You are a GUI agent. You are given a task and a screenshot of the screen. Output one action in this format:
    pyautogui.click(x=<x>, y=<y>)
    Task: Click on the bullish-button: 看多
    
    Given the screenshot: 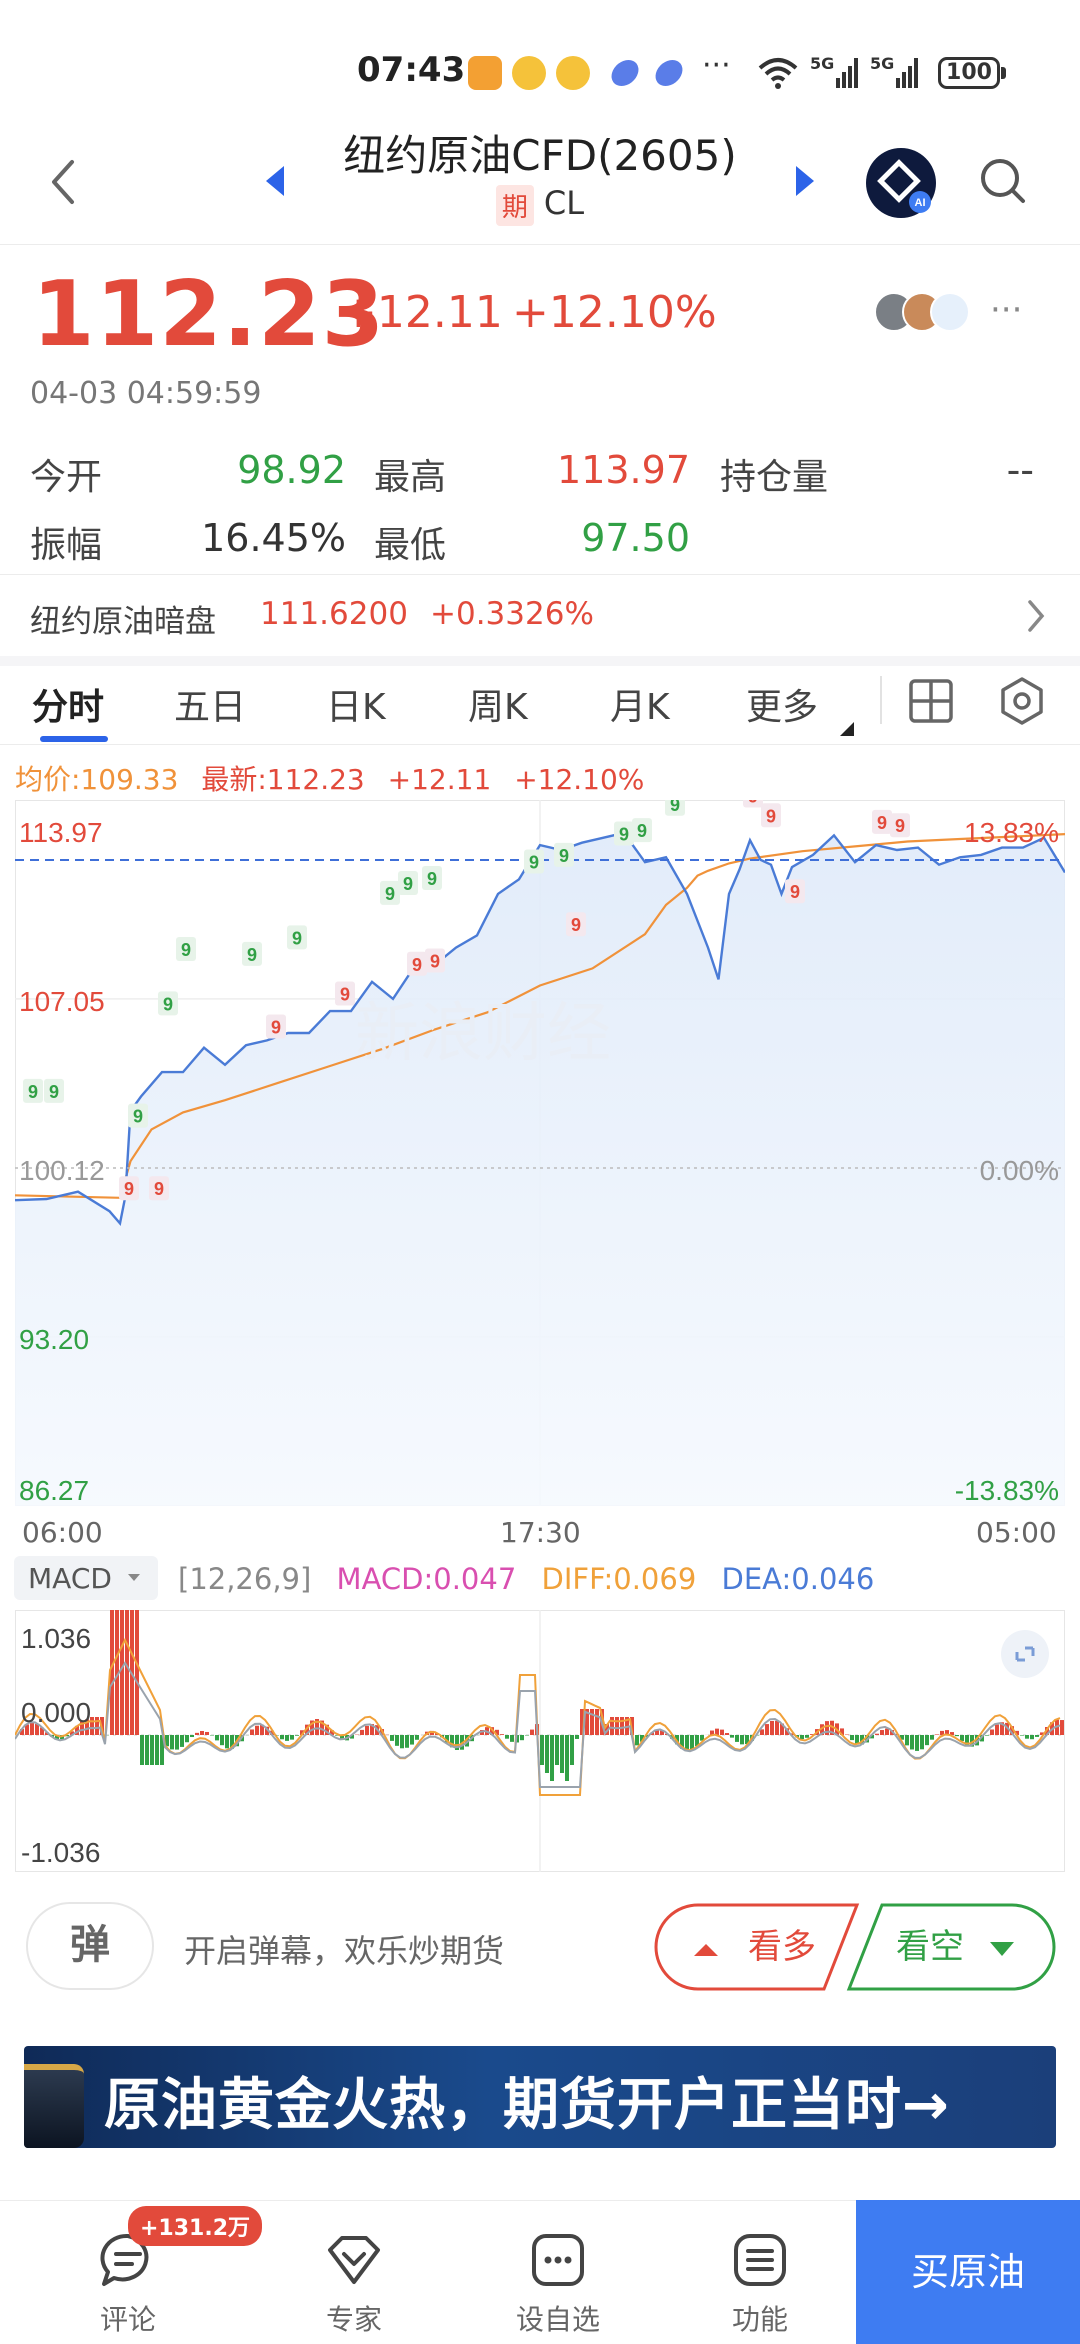 What is the action you would take?
    pyautogui.click(x=757, y=1947)
    